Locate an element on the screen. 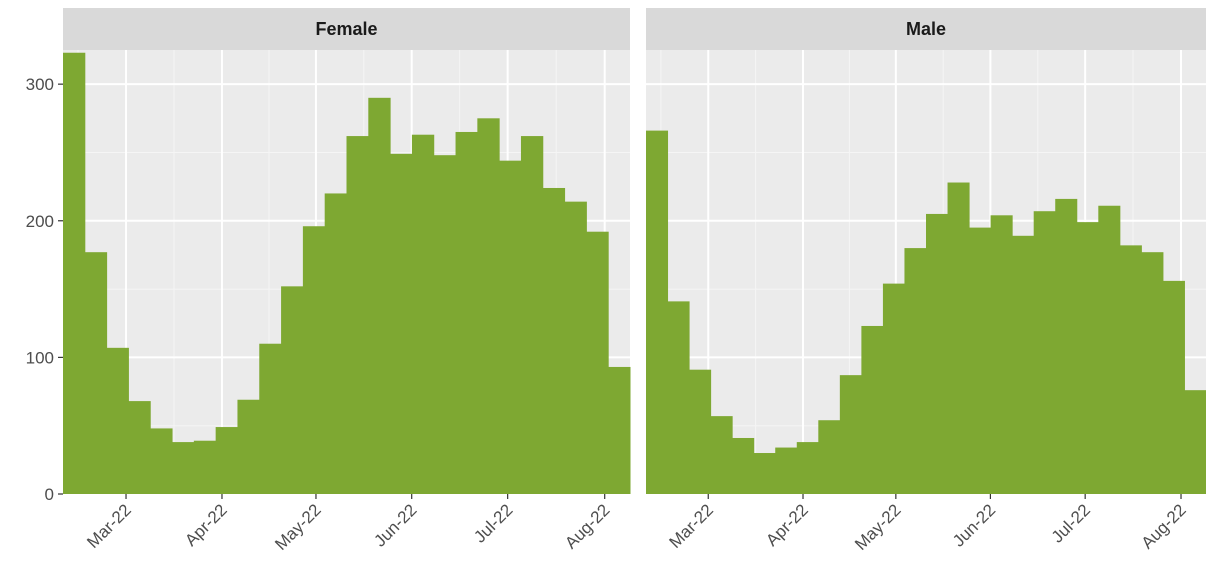  y-tick-label: 200 is located at coordinates (40, 221).